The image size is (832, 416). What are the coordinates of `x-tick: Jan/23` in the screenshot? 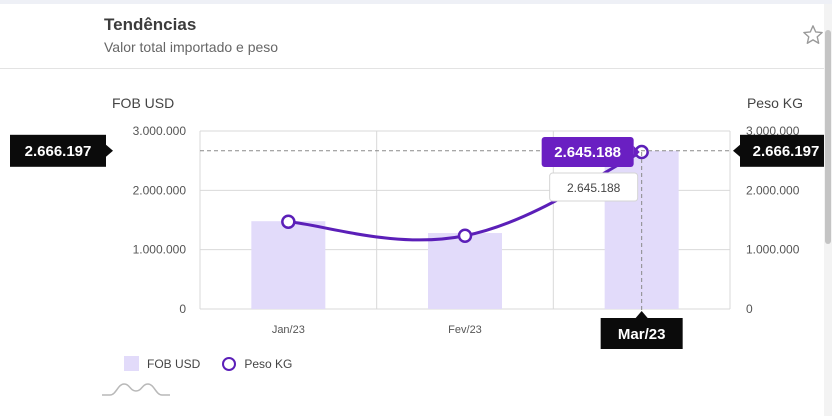 It's located at (288, 330).